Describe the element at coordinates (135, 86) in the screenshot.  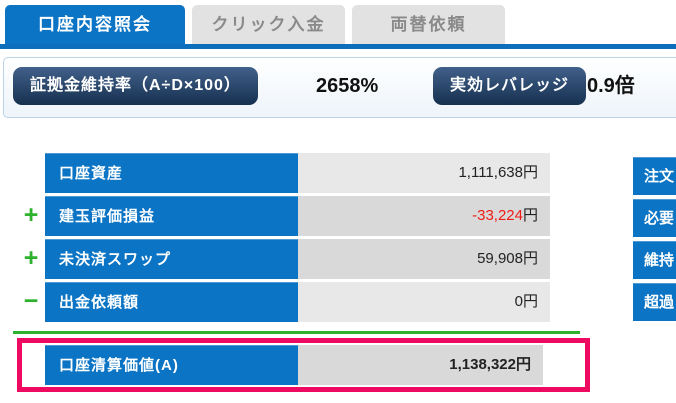
I see `margin-ratio-badge: 証拠金維持率（A÷D×100）` at that location.